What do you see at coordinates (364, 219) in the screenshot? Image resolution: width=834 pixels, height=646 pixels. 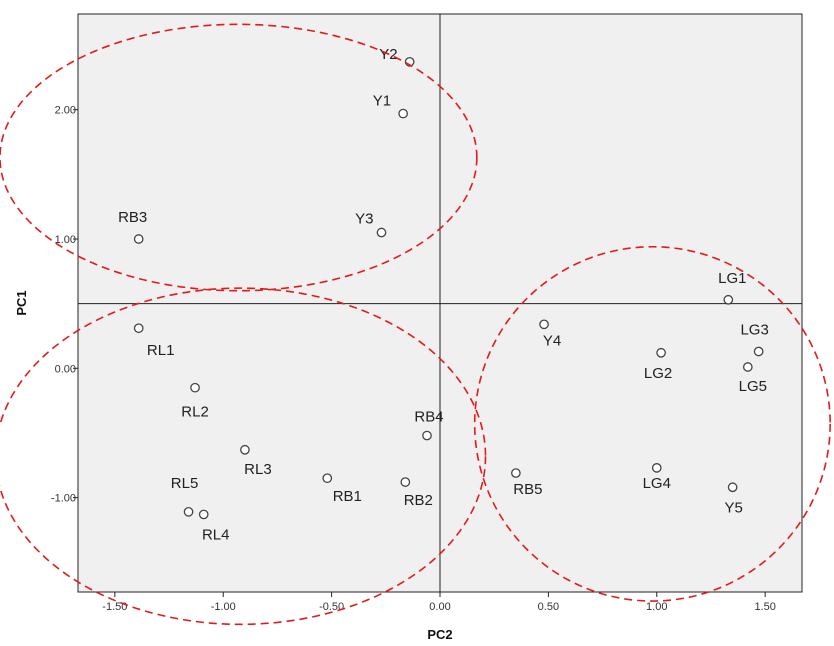 I see `data-point-label: Y3` at bounding box center [364, 219].